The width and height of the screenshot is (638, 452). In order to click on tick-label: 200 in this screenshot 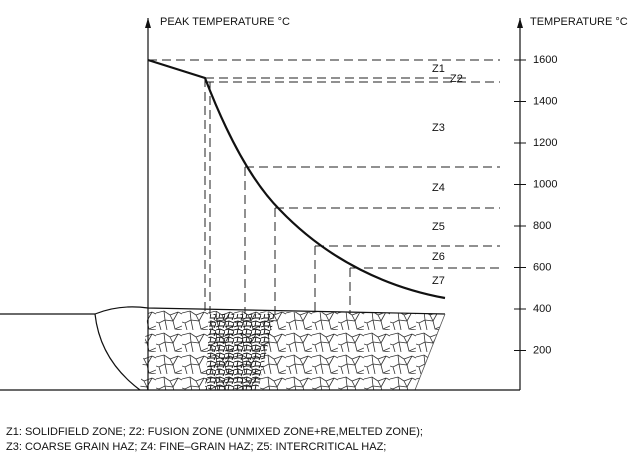, I will do `click(542, 350)`.